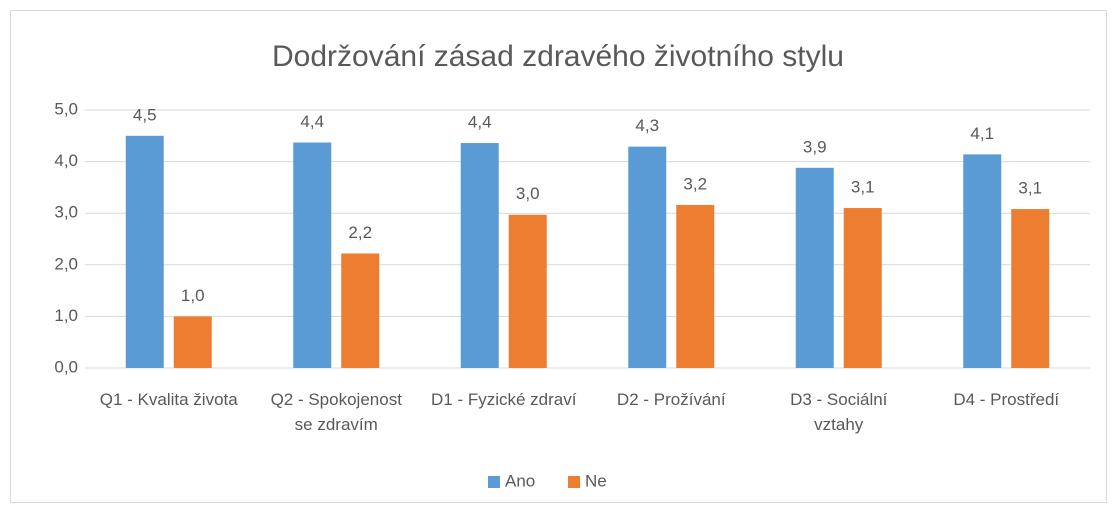  I want to click on legend-label: Ne, so click(596, 480).